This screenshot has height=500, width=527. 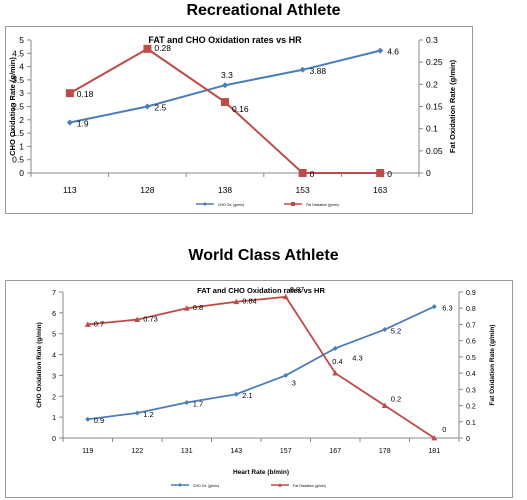 I want to click on data-label: 1.2, so click(x=148, y=414).